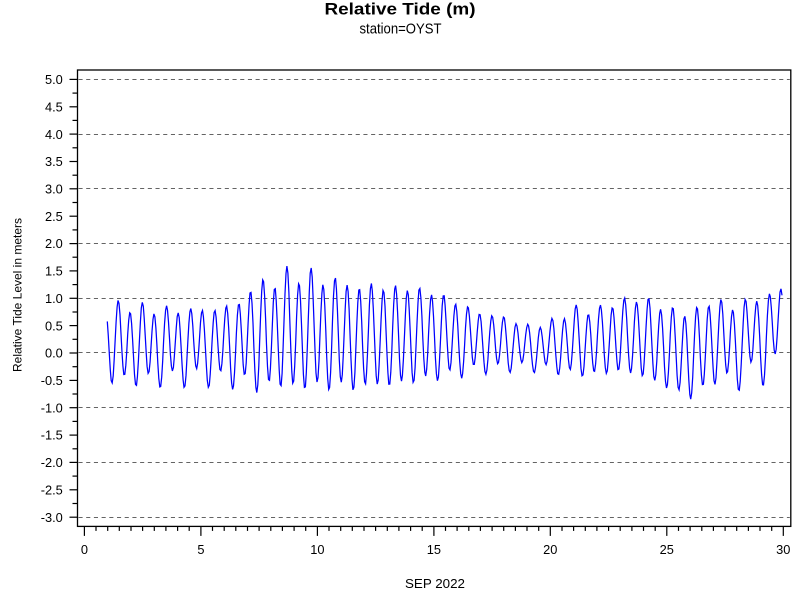 This screenshot has width=800, height=600. What do you see at coordinates (54, 353) in the screenshot?
I see `svg-text: 0.0` at bounding box center [54, 353].